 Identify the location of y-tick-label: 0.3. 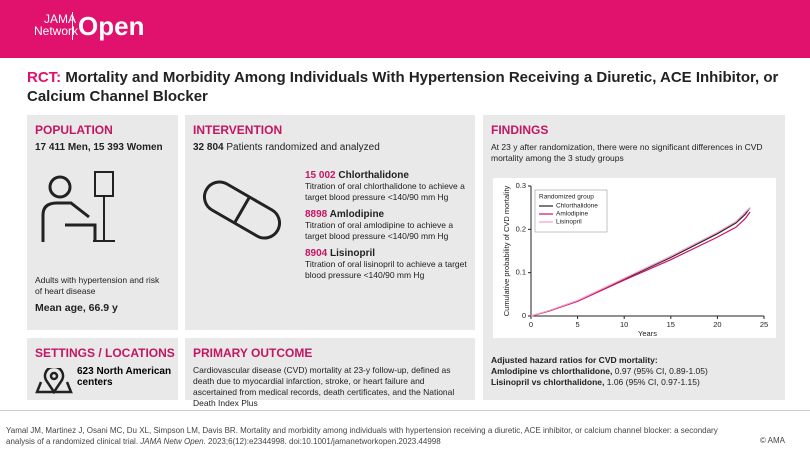
(521, 185).